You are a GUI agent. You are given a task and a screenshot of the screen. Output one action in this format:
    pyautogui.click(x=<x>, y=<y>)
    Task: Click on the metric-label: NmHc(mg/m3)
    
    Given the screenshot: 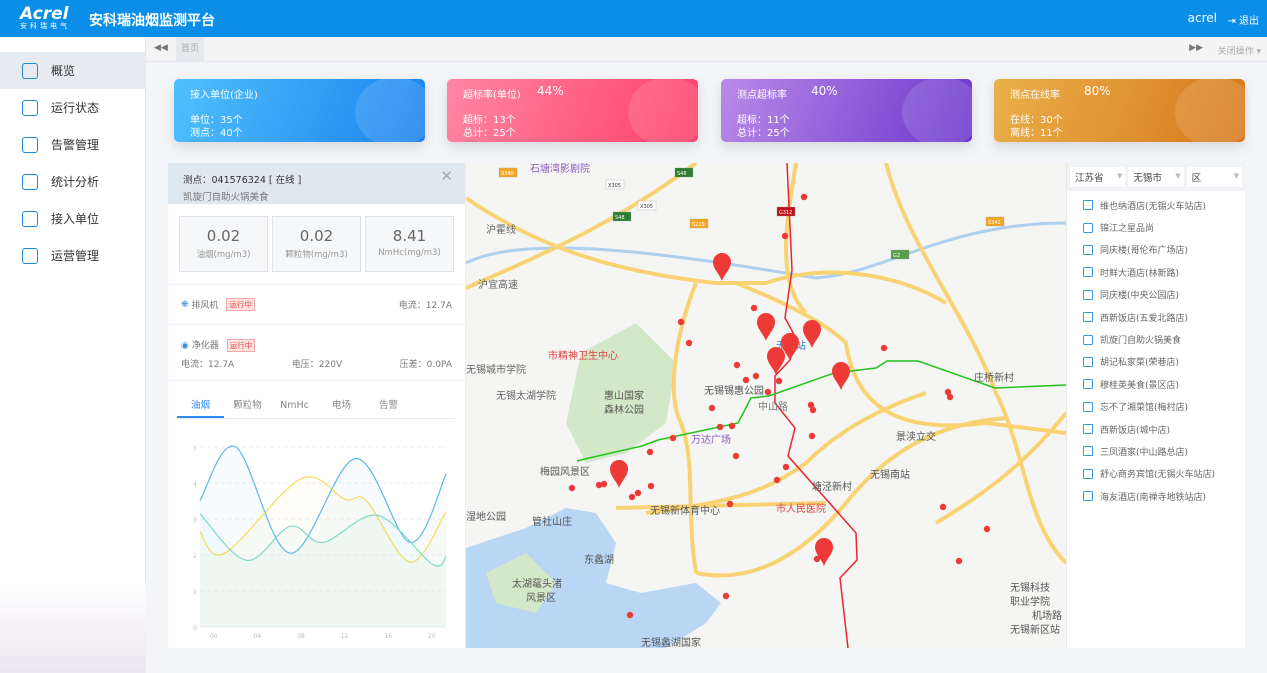 What is the action you would take?
    pyautogui.click(x=409, y=253)
    